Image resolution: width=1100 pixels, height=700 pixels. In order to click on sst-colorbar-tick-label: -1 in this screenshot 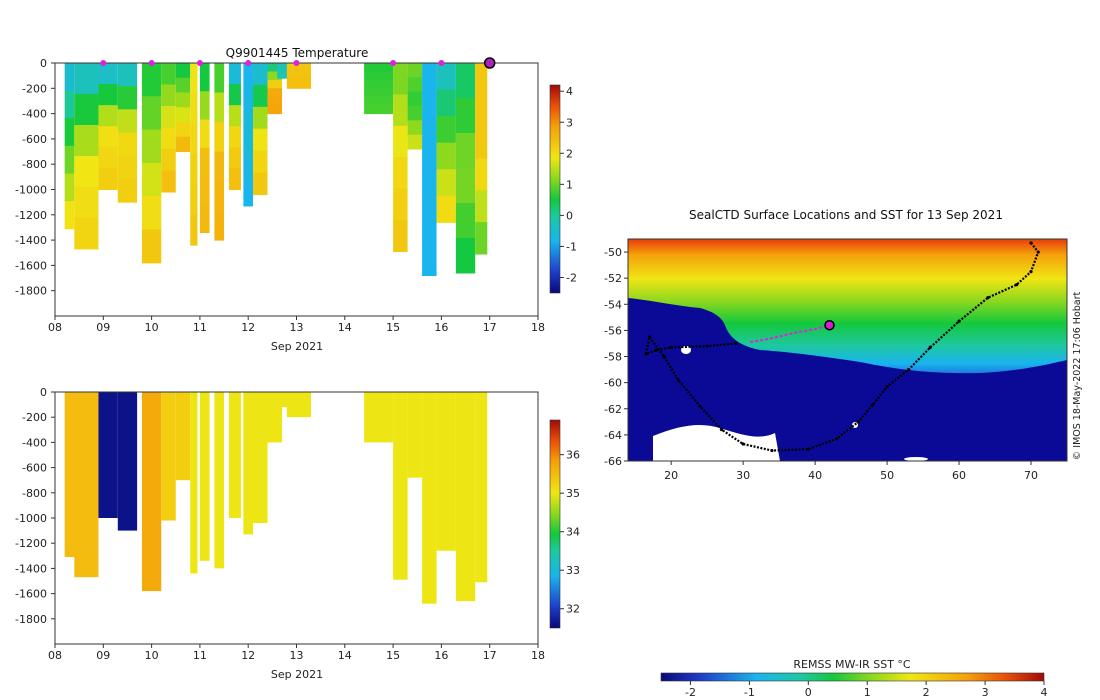, I will do `click(749, 692)`.